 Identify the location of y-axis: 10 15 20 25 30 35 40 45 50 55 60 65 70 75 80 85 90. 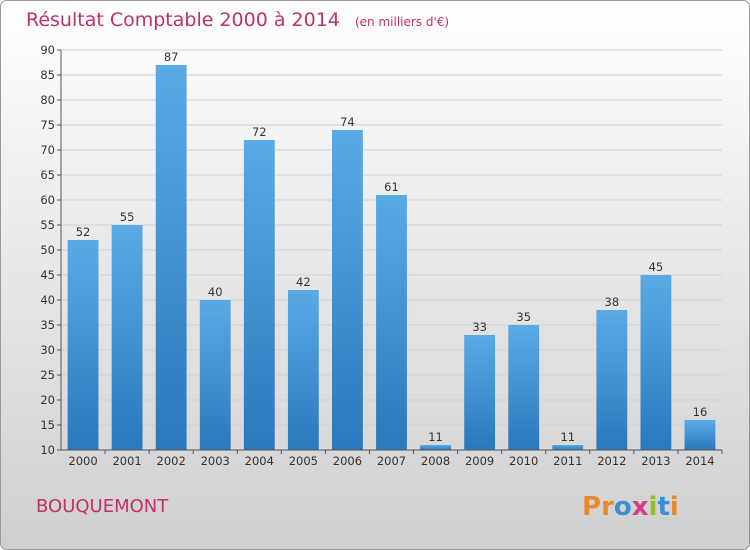
(51, 250).